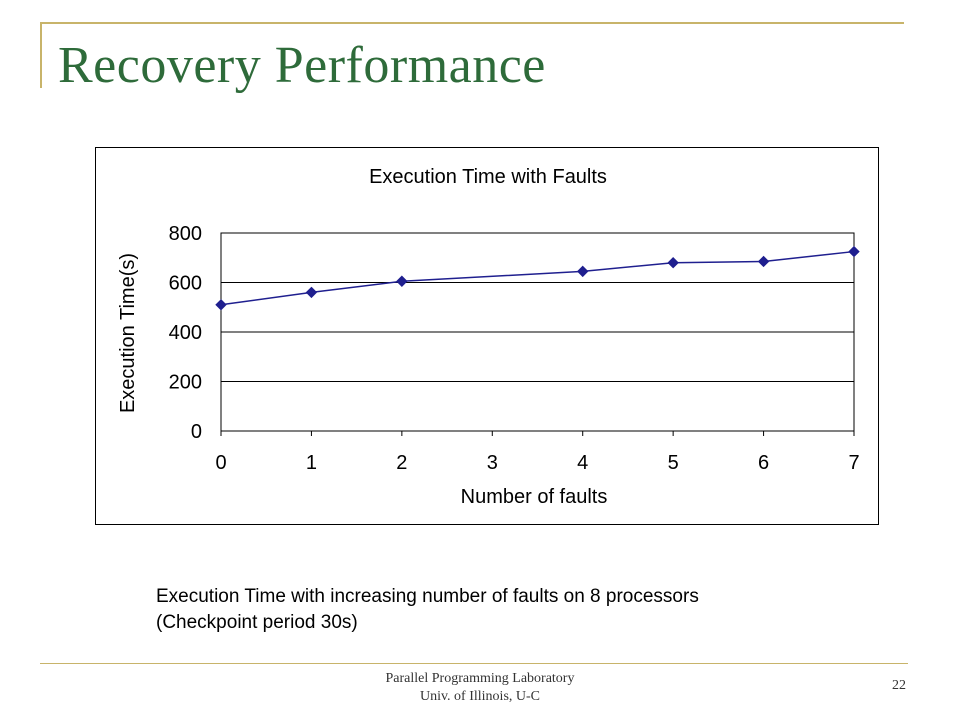 This screenshot has width=960, height=720. I want to click on x-tick-label: 5, so click(673, 463).